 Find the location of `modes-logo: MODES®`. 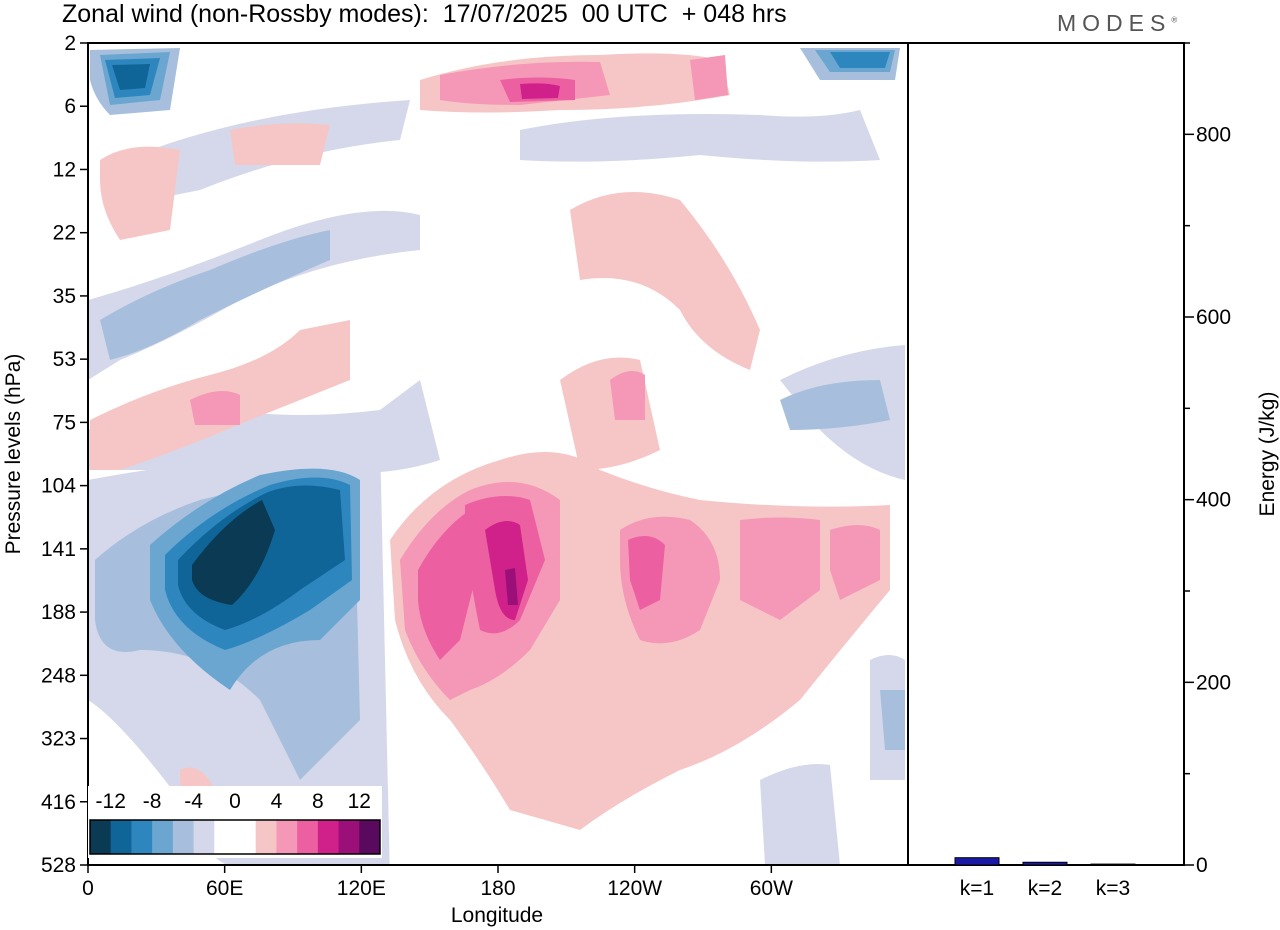

modes-logo: MODES® is located at coordinates (1117, 23).